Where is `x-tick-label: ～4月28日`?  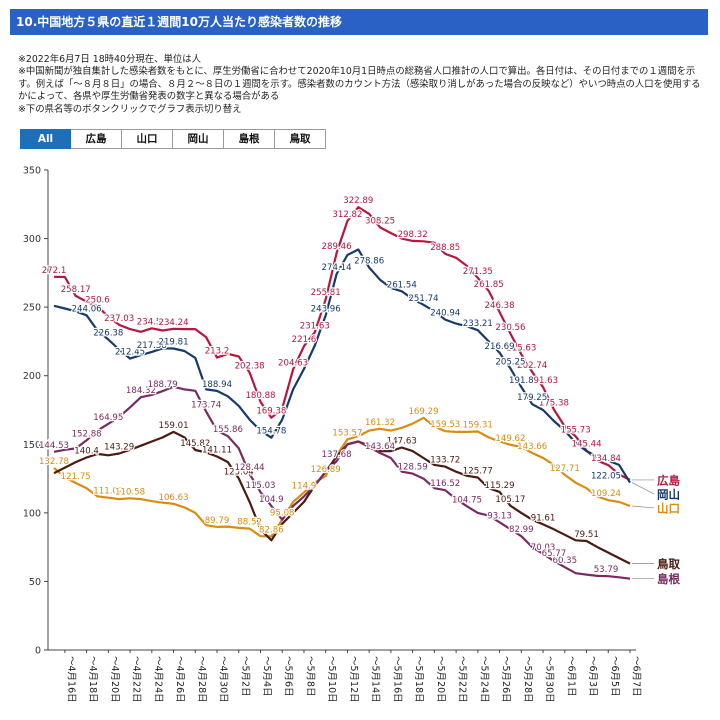
x-tick-label: ～4月28日 is located at coordinates (201, 679).